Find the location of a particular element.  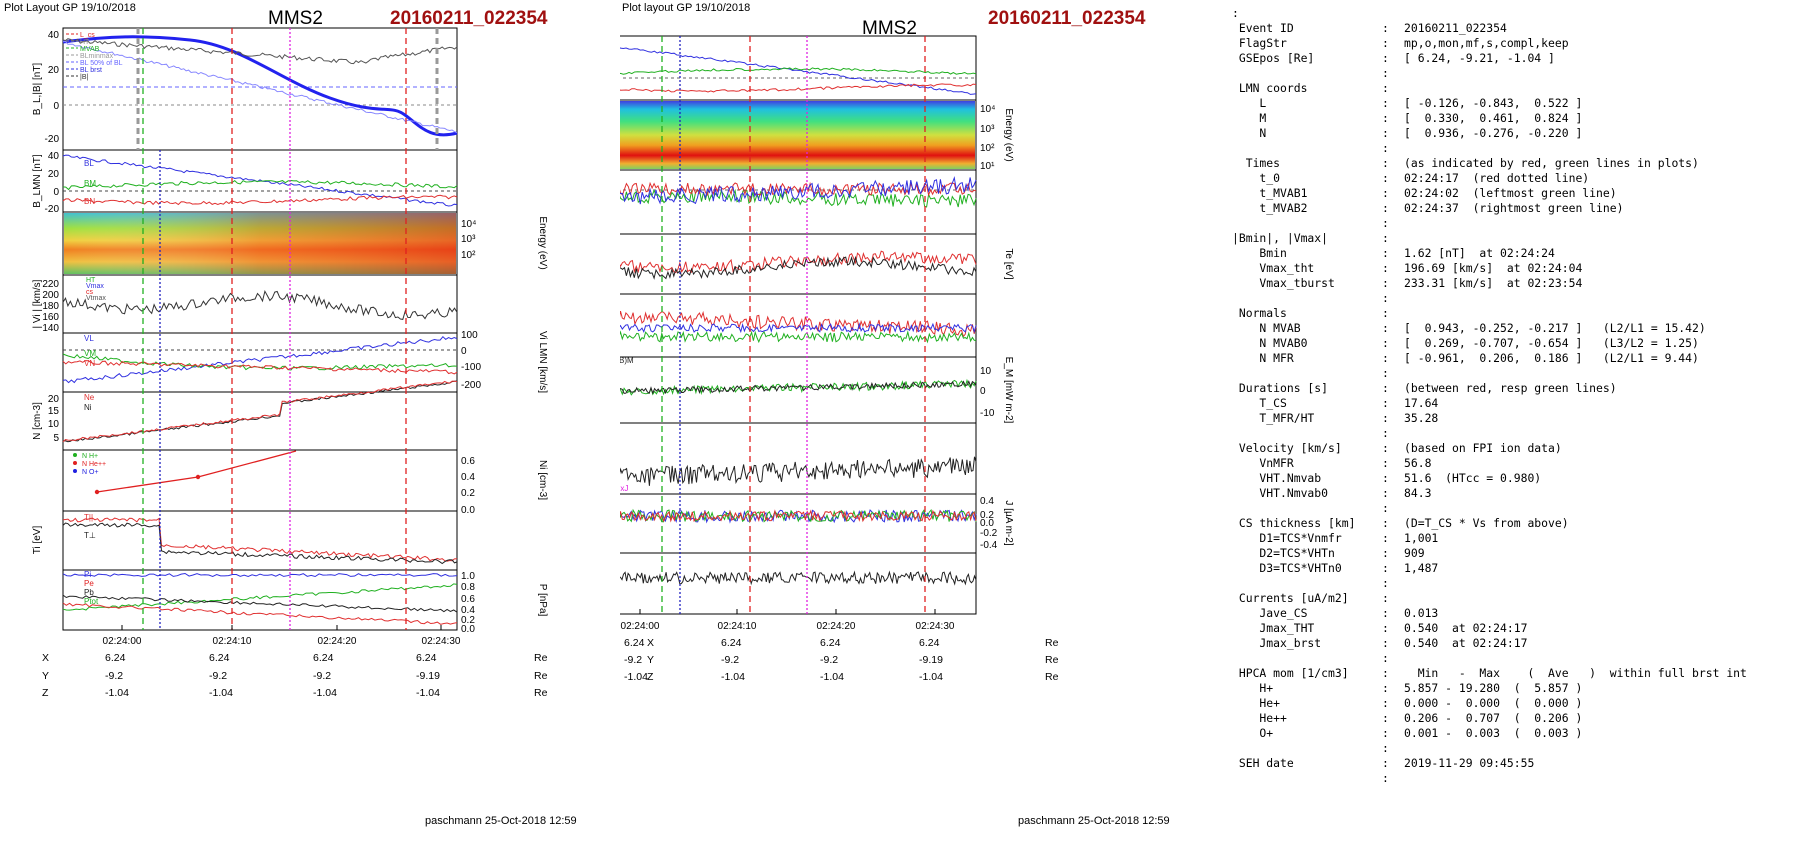

left-y-tick-label: 15 is located at coordinates (54, 411).